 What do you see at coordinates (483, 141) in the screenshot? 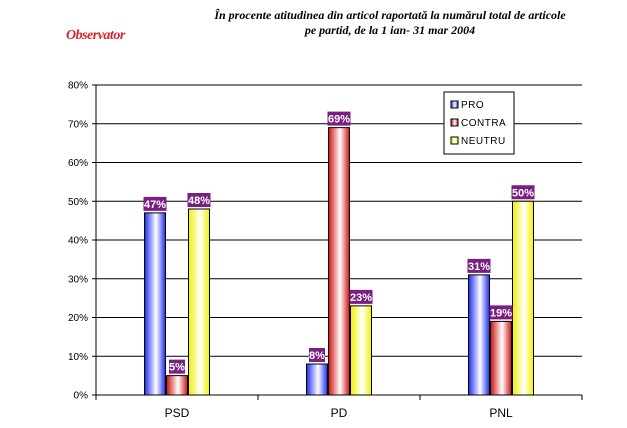
I see `legend-label-neutru: NEUTRU` at bounding box center [483, 141].